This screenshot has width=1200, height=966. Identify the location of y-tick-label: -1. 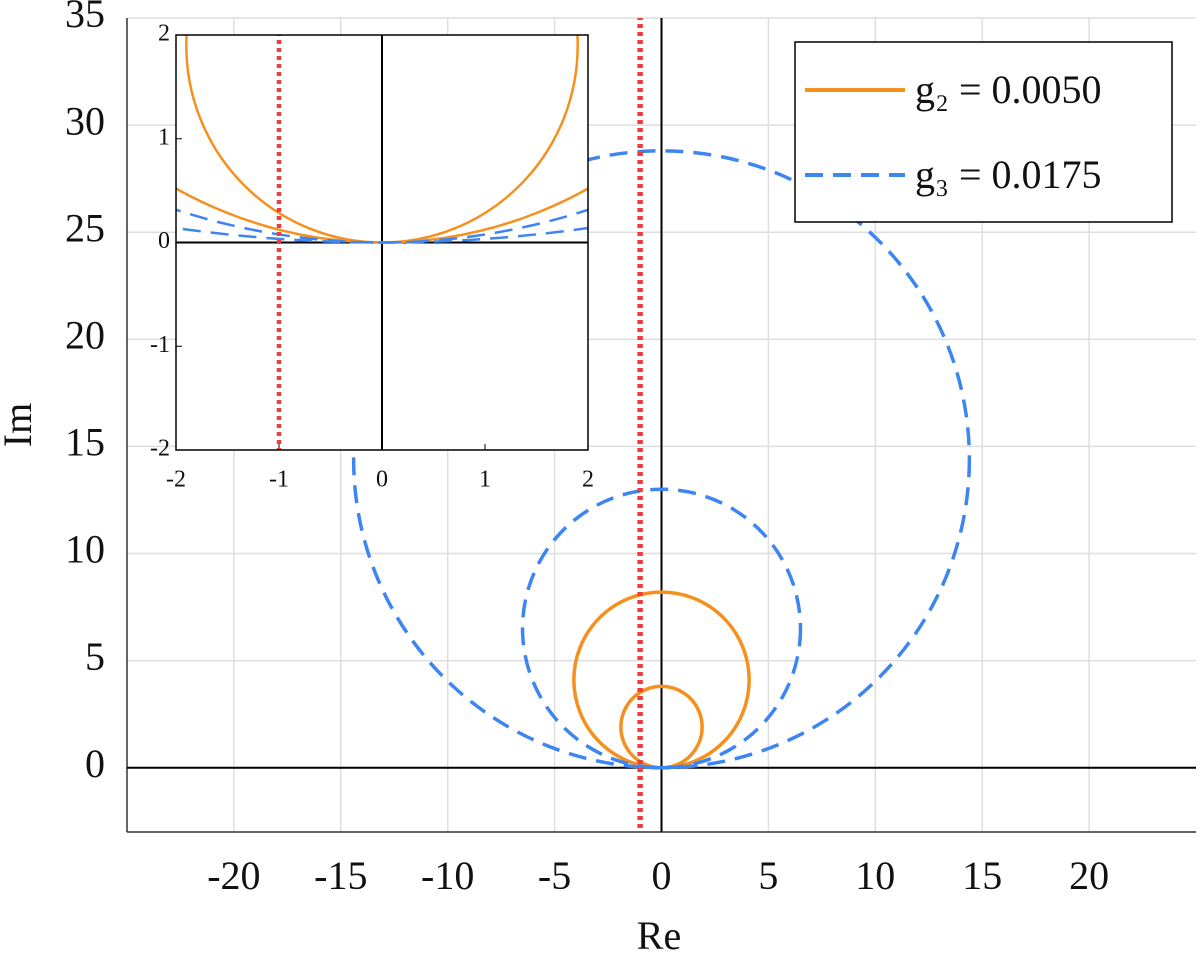
(160, 345).